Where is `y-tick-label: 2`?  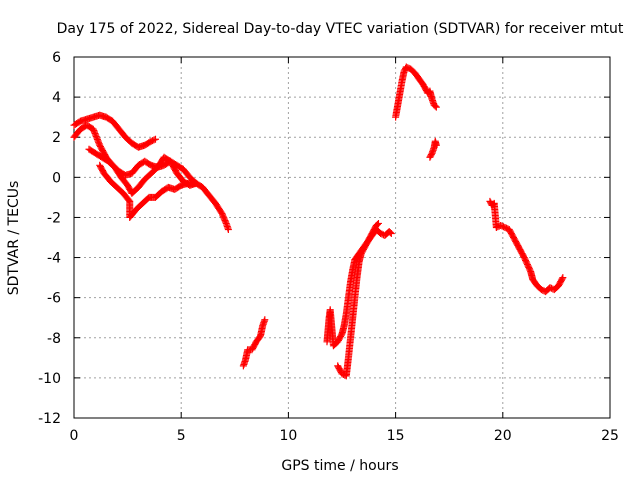 y-tick-label: 2 is located at coordinates (56, 138).